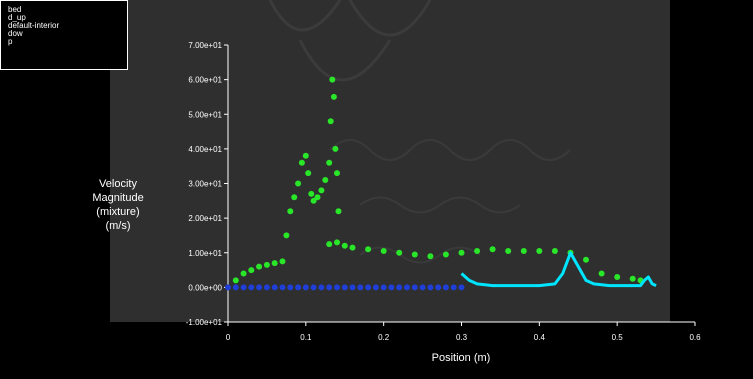  What do you see at coordinates (540, 337) in the screenshot?
I see `x-tick-label: 0.4` at bounding box center [540, 337].